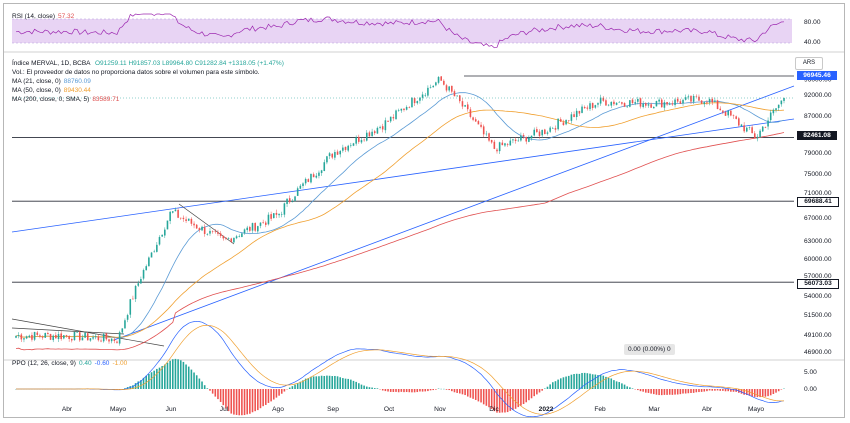  Describe the element at coordinates (400, 31) in the screenshot. I see `rsi-line` at that location.